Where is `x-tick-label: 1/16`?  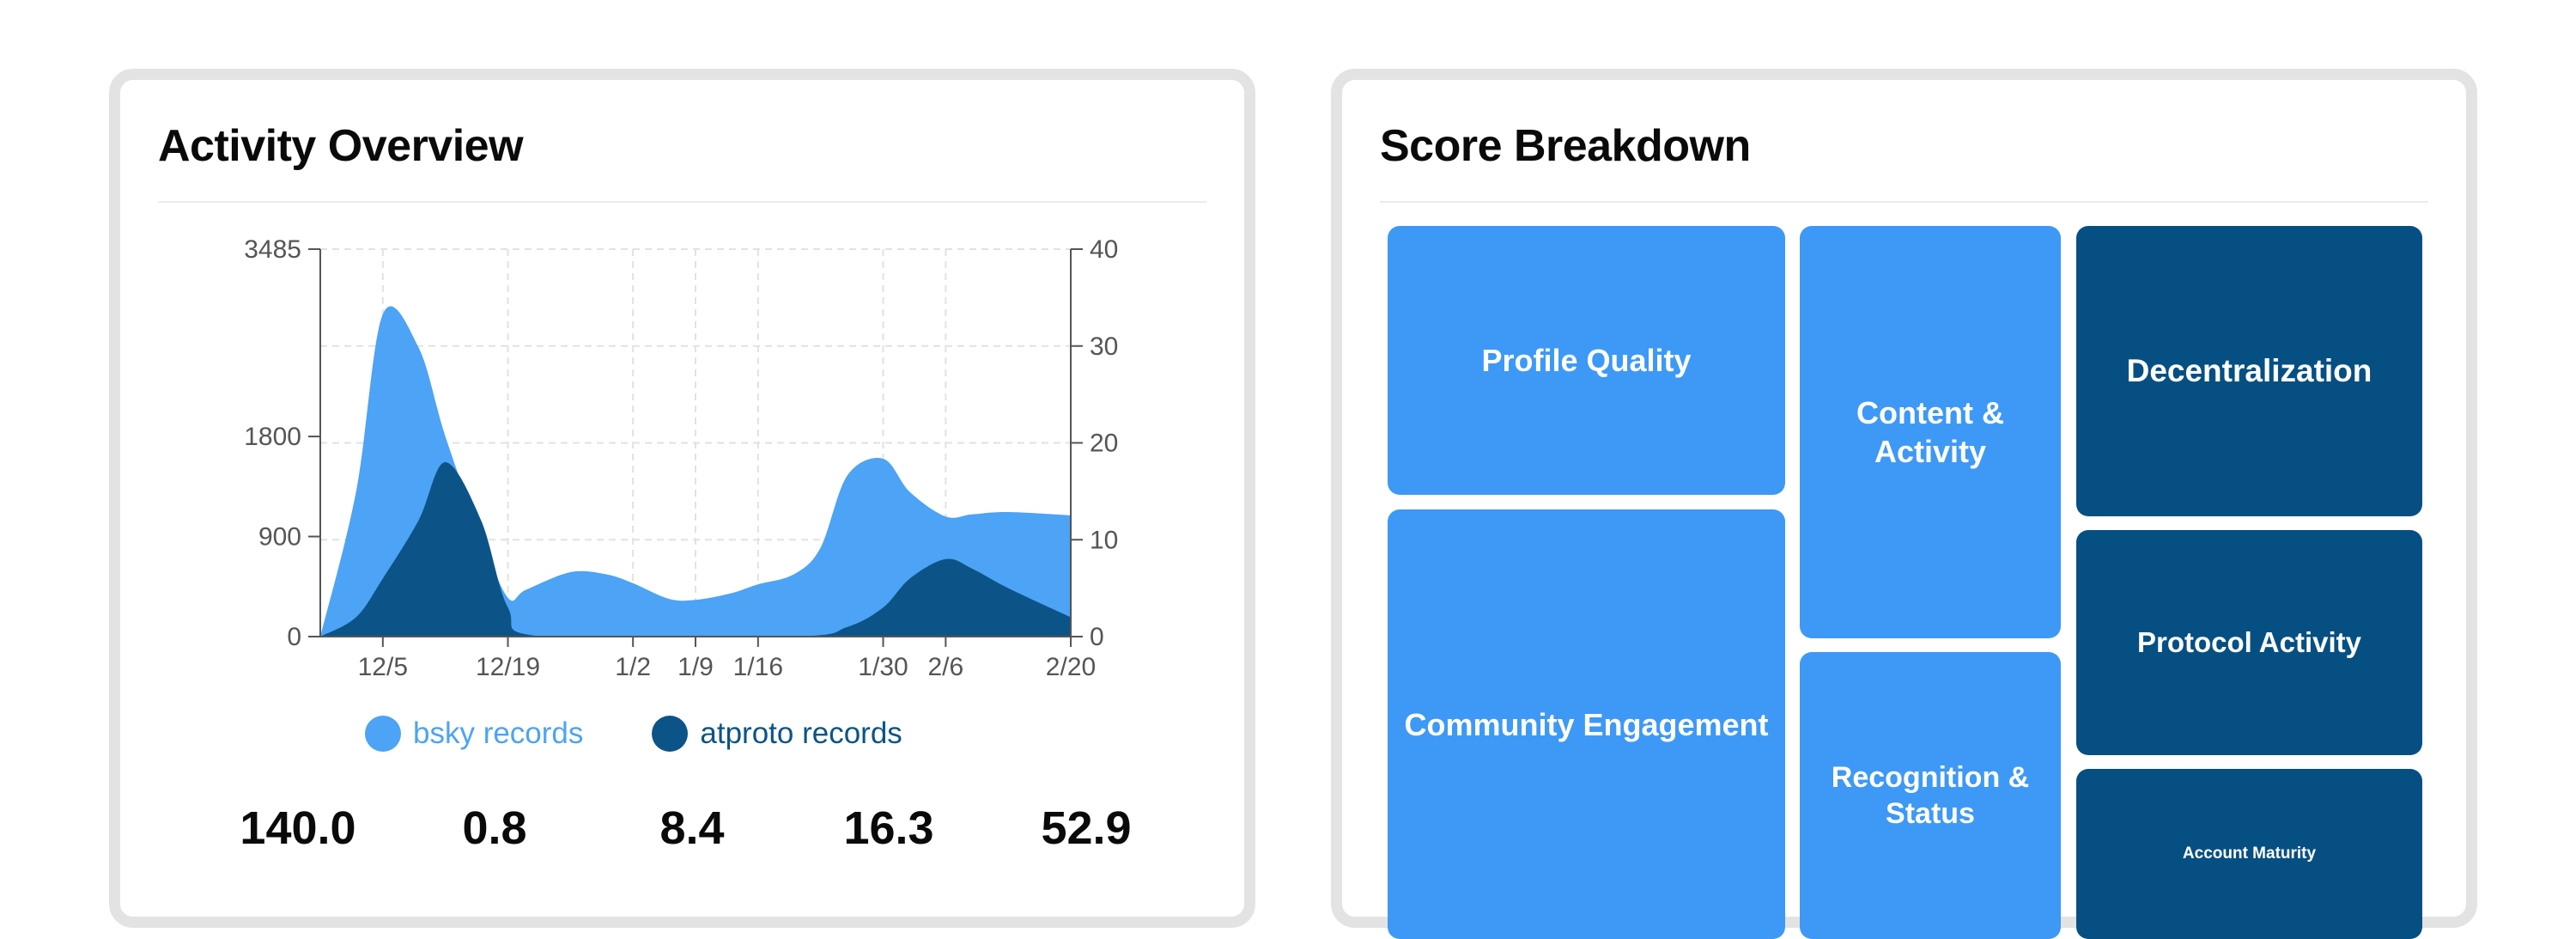 x-tick-label: 1/16 is located at coordinates (758, 667).